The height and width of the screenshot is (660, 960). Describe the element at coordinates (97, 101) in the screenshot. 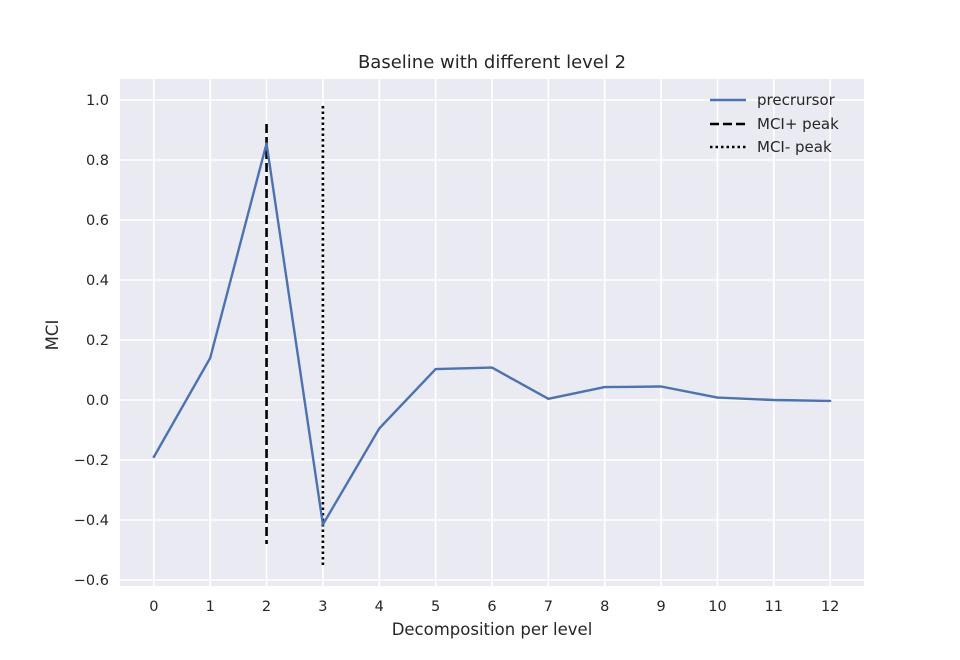

I see `y-tick-label: 1.0` at that location.